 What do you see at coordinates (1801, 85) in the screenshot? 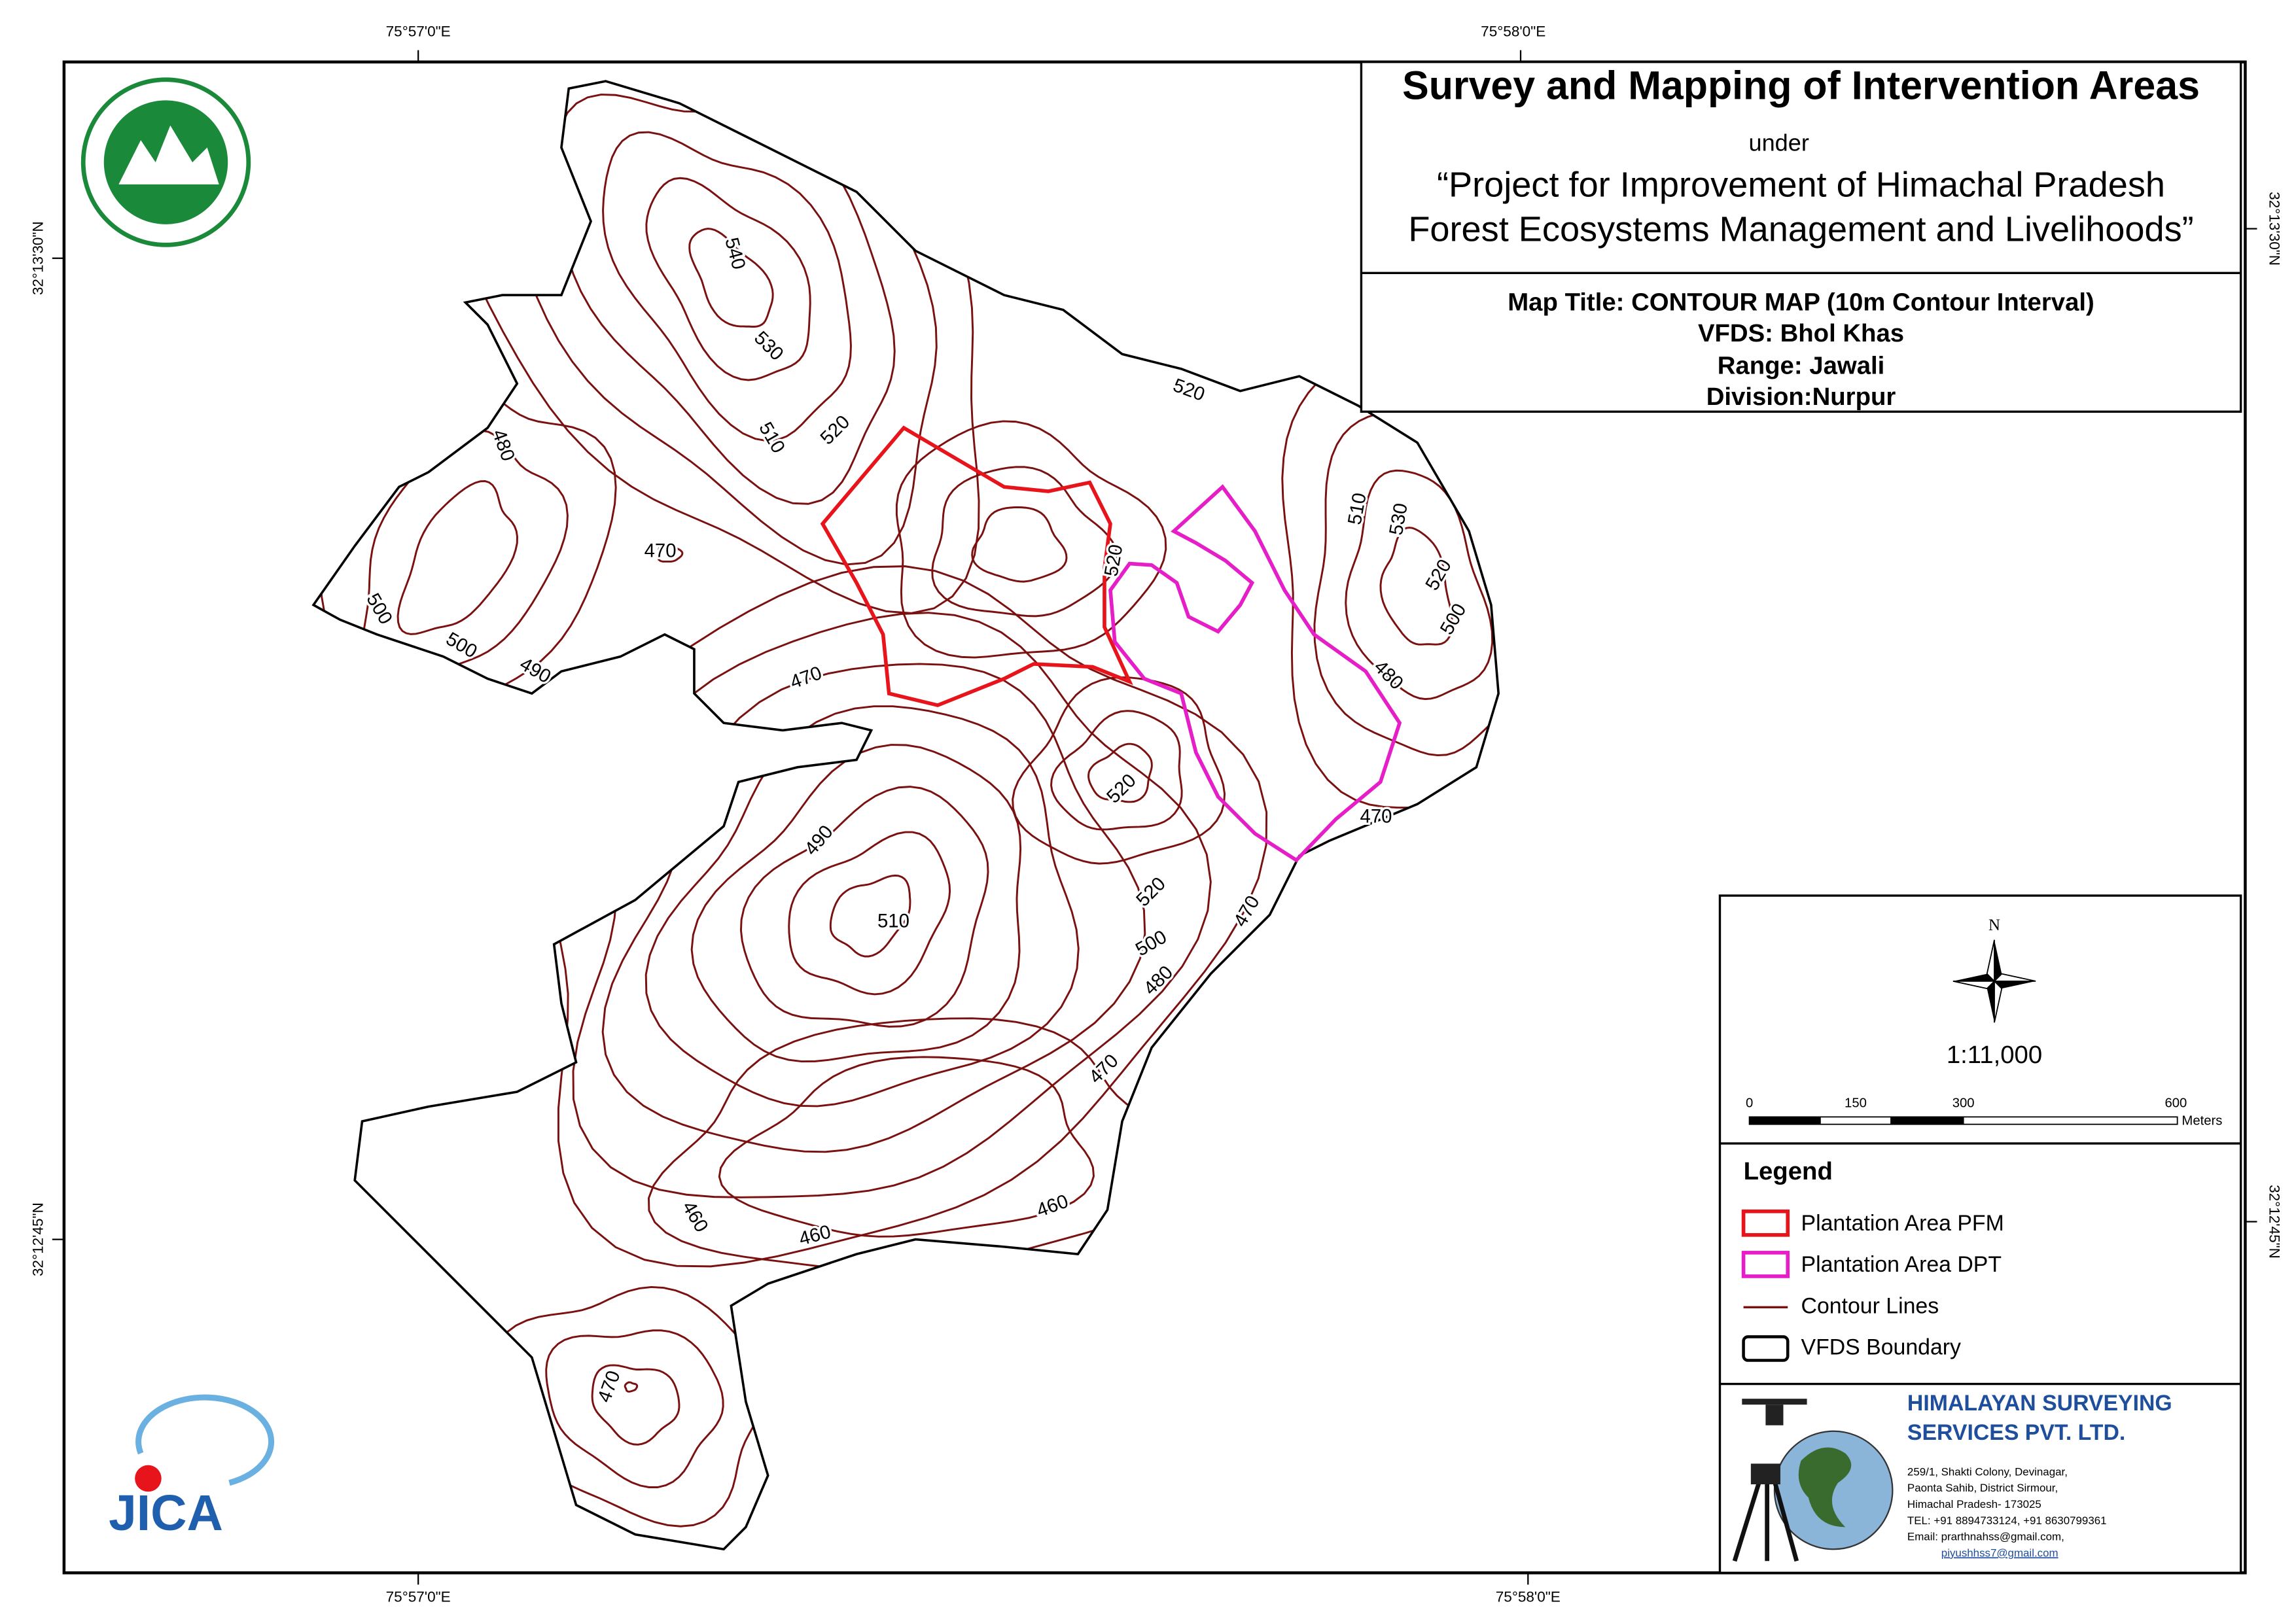
I see `title: Survey and Mapping of Intervention Areas` at bounding box center [1801, 85].